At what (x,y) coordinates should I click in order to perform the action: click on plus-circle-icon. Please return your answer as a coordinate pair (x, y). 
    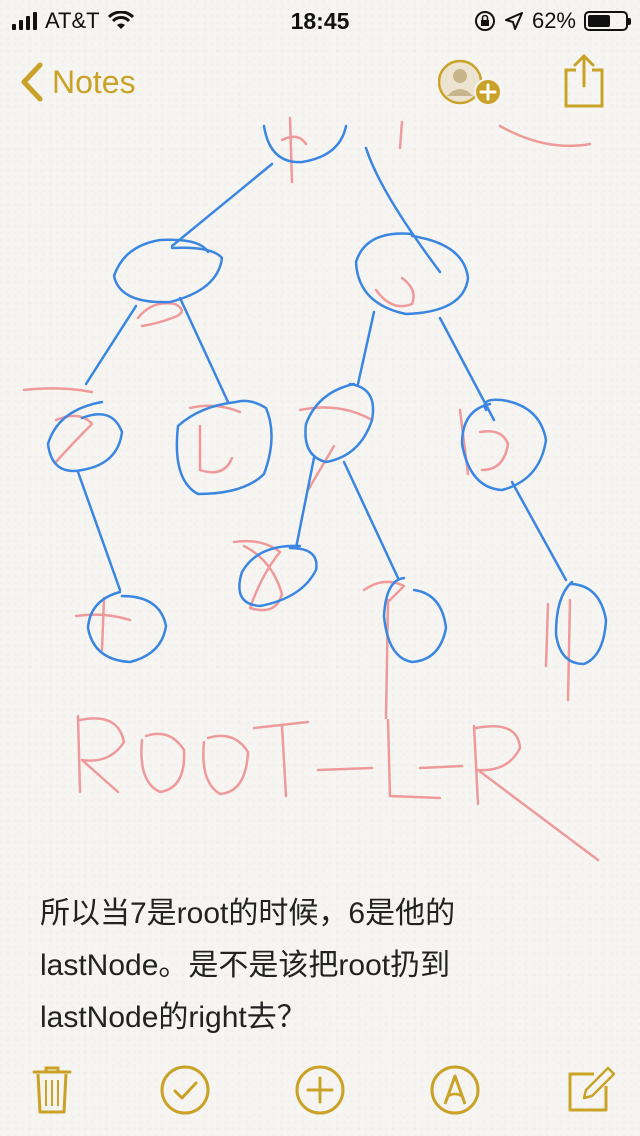
    Looking at the image, I should click on (320, 1090).